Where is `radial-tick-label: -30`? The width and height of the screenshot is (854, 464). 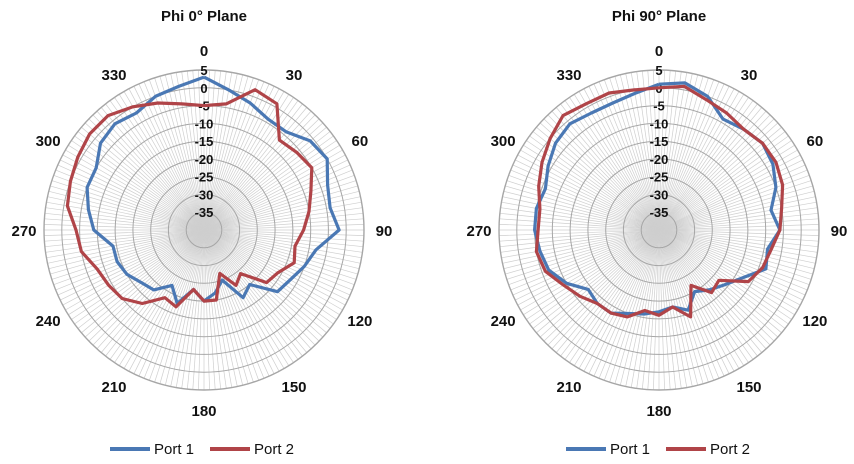 radial-tick-label: -30 is located at coordinates (204, 194).